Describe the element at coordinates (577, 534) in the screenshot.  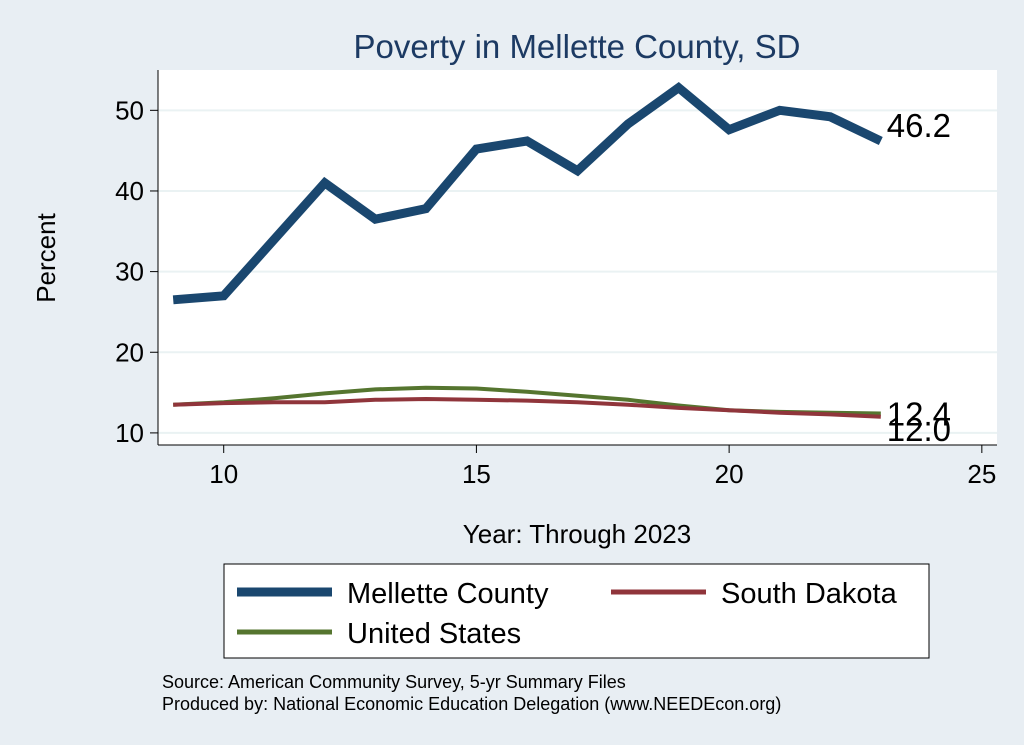
I see `x-axis-label: Year: Through 2023` at that location.